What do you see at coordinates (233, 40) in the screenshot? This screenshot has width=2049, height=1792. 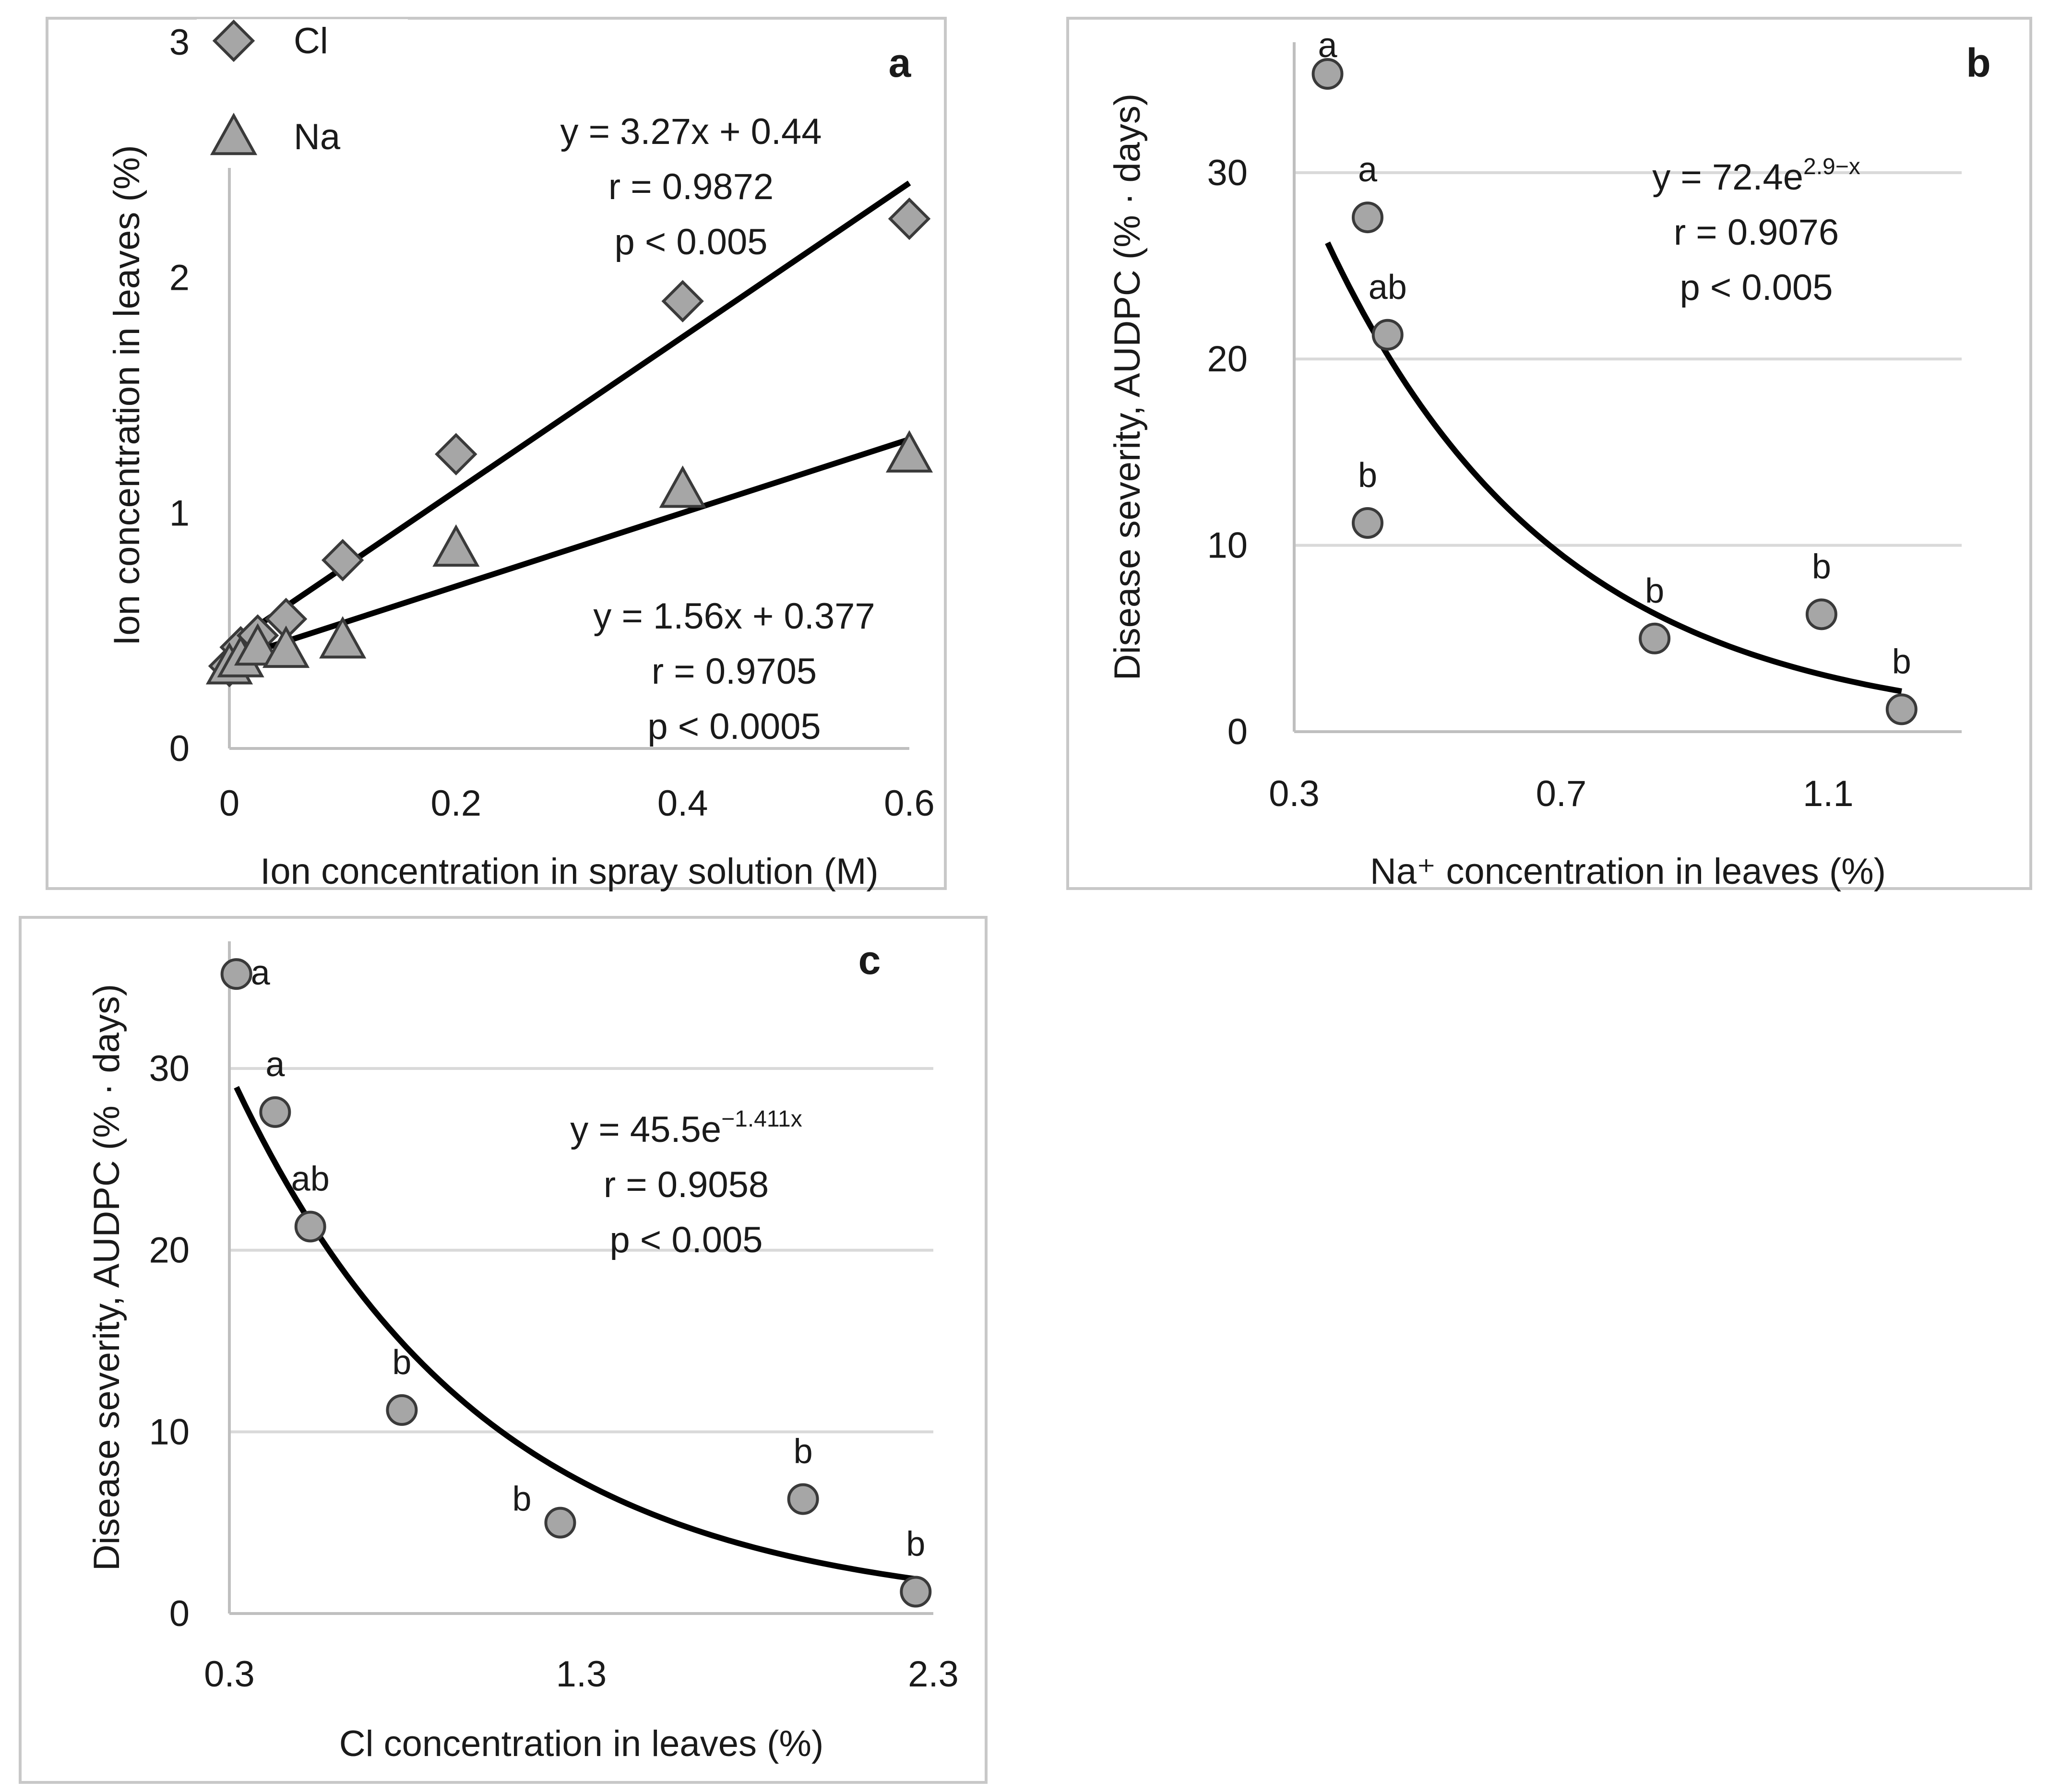 I see `legend-marker-cl` at bounding box center [233, 40].